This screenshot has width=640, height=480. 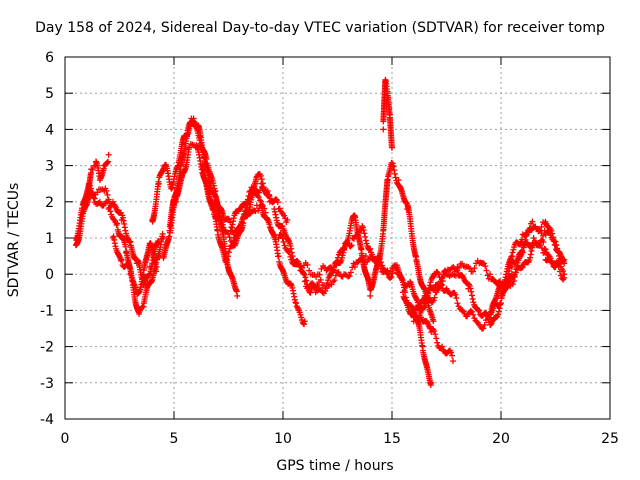 I want to click on y-tick-label: -3, so click(x=47, y=384).